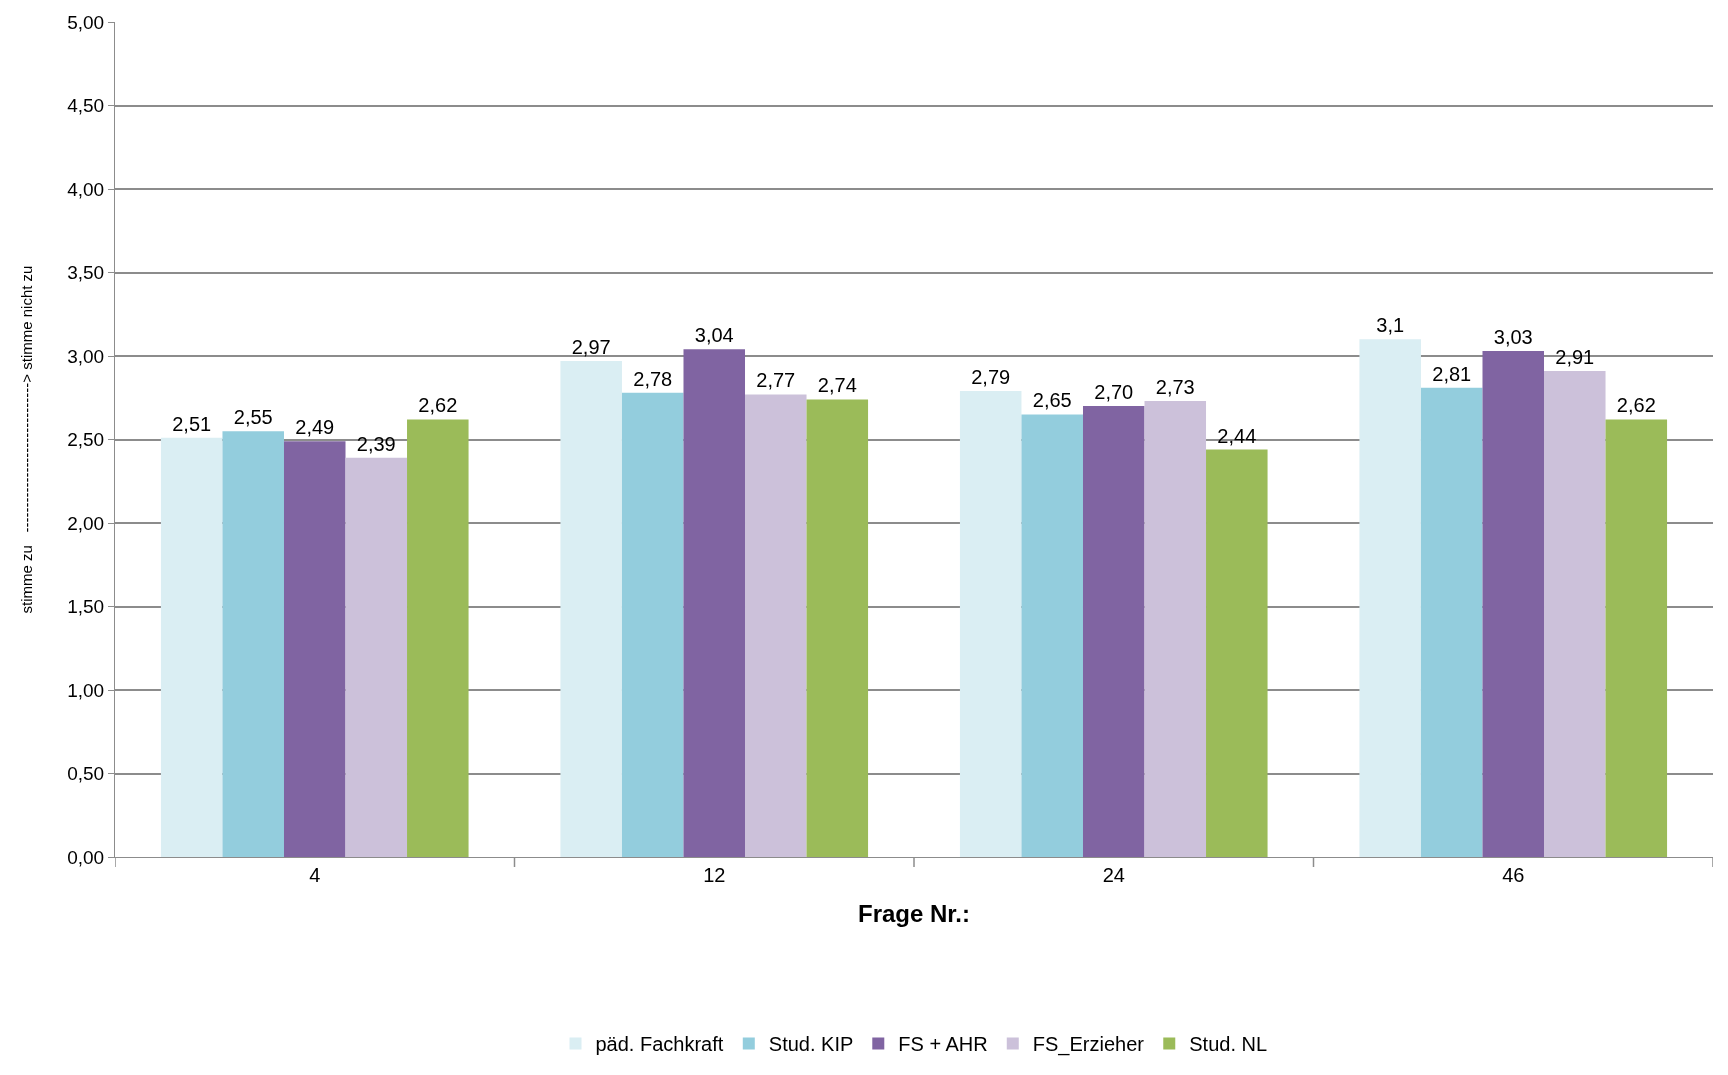 The height and width of the screenshot is (1075, 1728). I want to click on data-label: 2,91, so click(1575, 357).